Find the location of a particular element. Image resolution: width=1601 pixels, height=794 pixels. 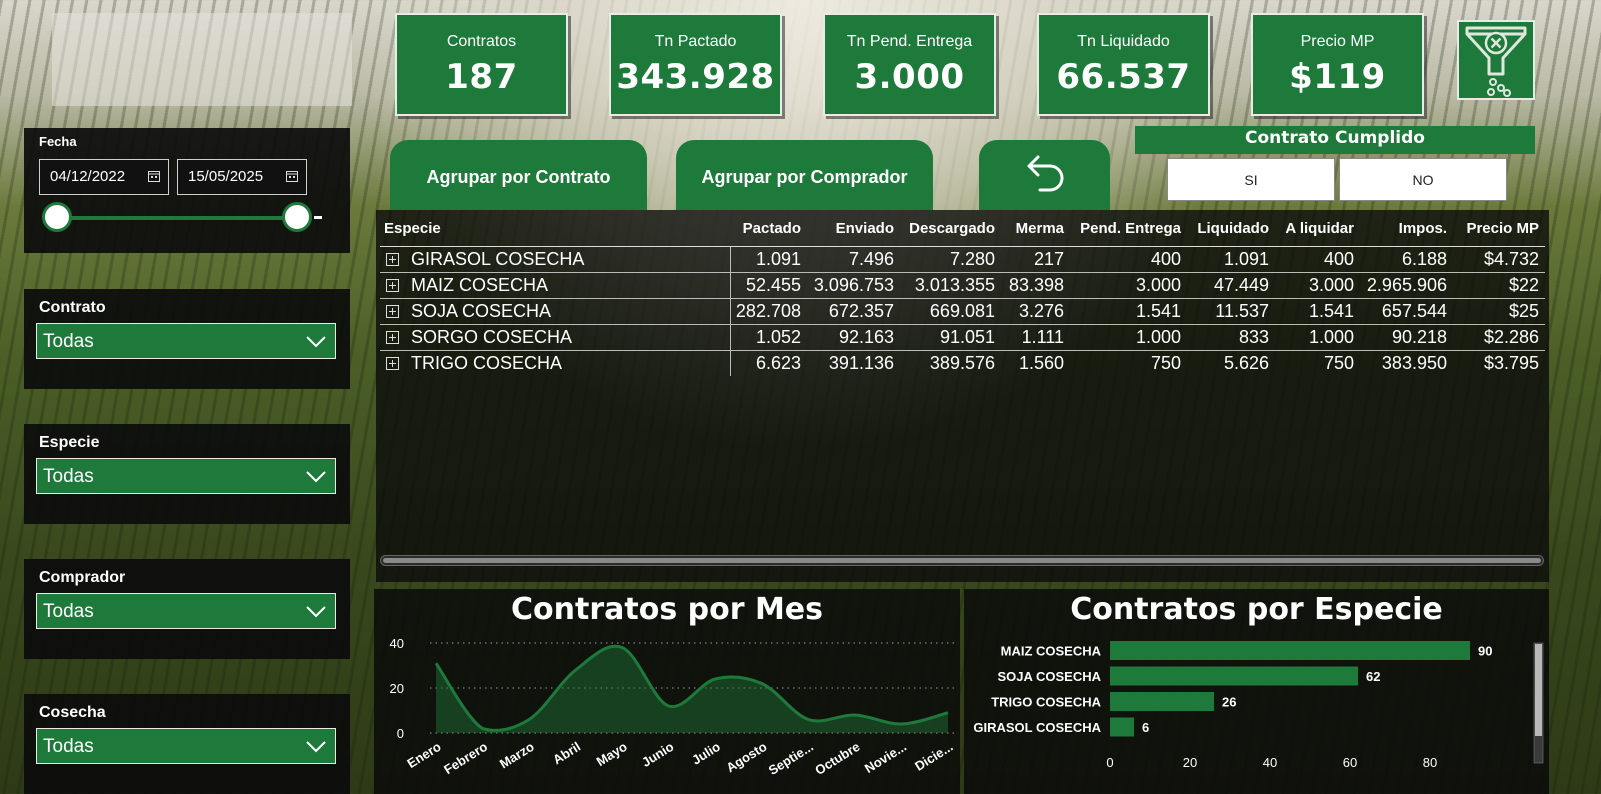

comprador-dropdown: Todas is located at coordinates (186, 611).